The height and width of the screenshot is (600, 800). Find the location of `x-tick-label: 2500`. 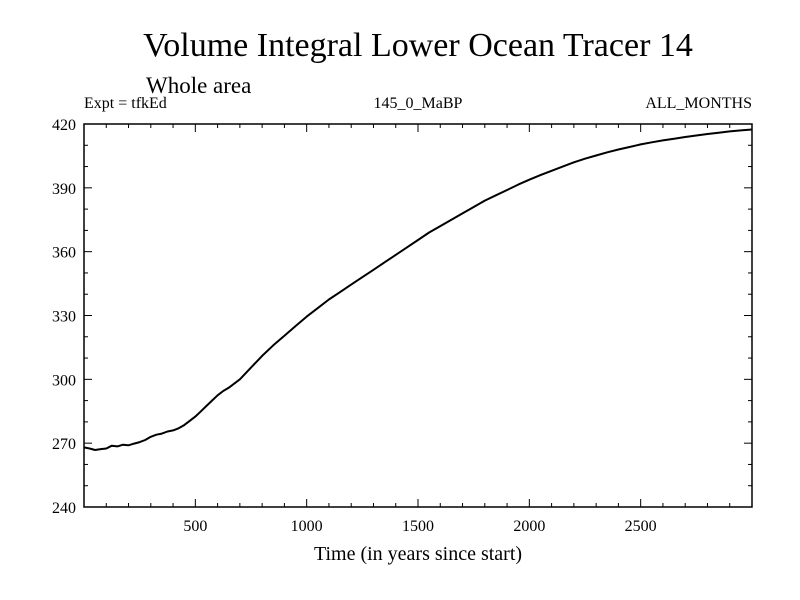

x-tick-label: 2500 is located at coordinates (641, 526).